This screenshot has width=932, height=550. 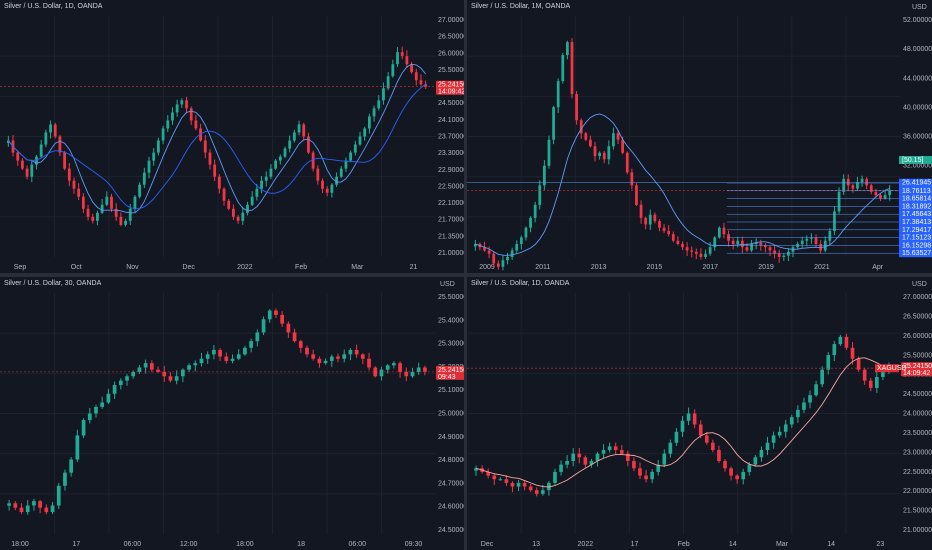 I want to click on x-tick-label: 2011, so click(x=542, y=267).